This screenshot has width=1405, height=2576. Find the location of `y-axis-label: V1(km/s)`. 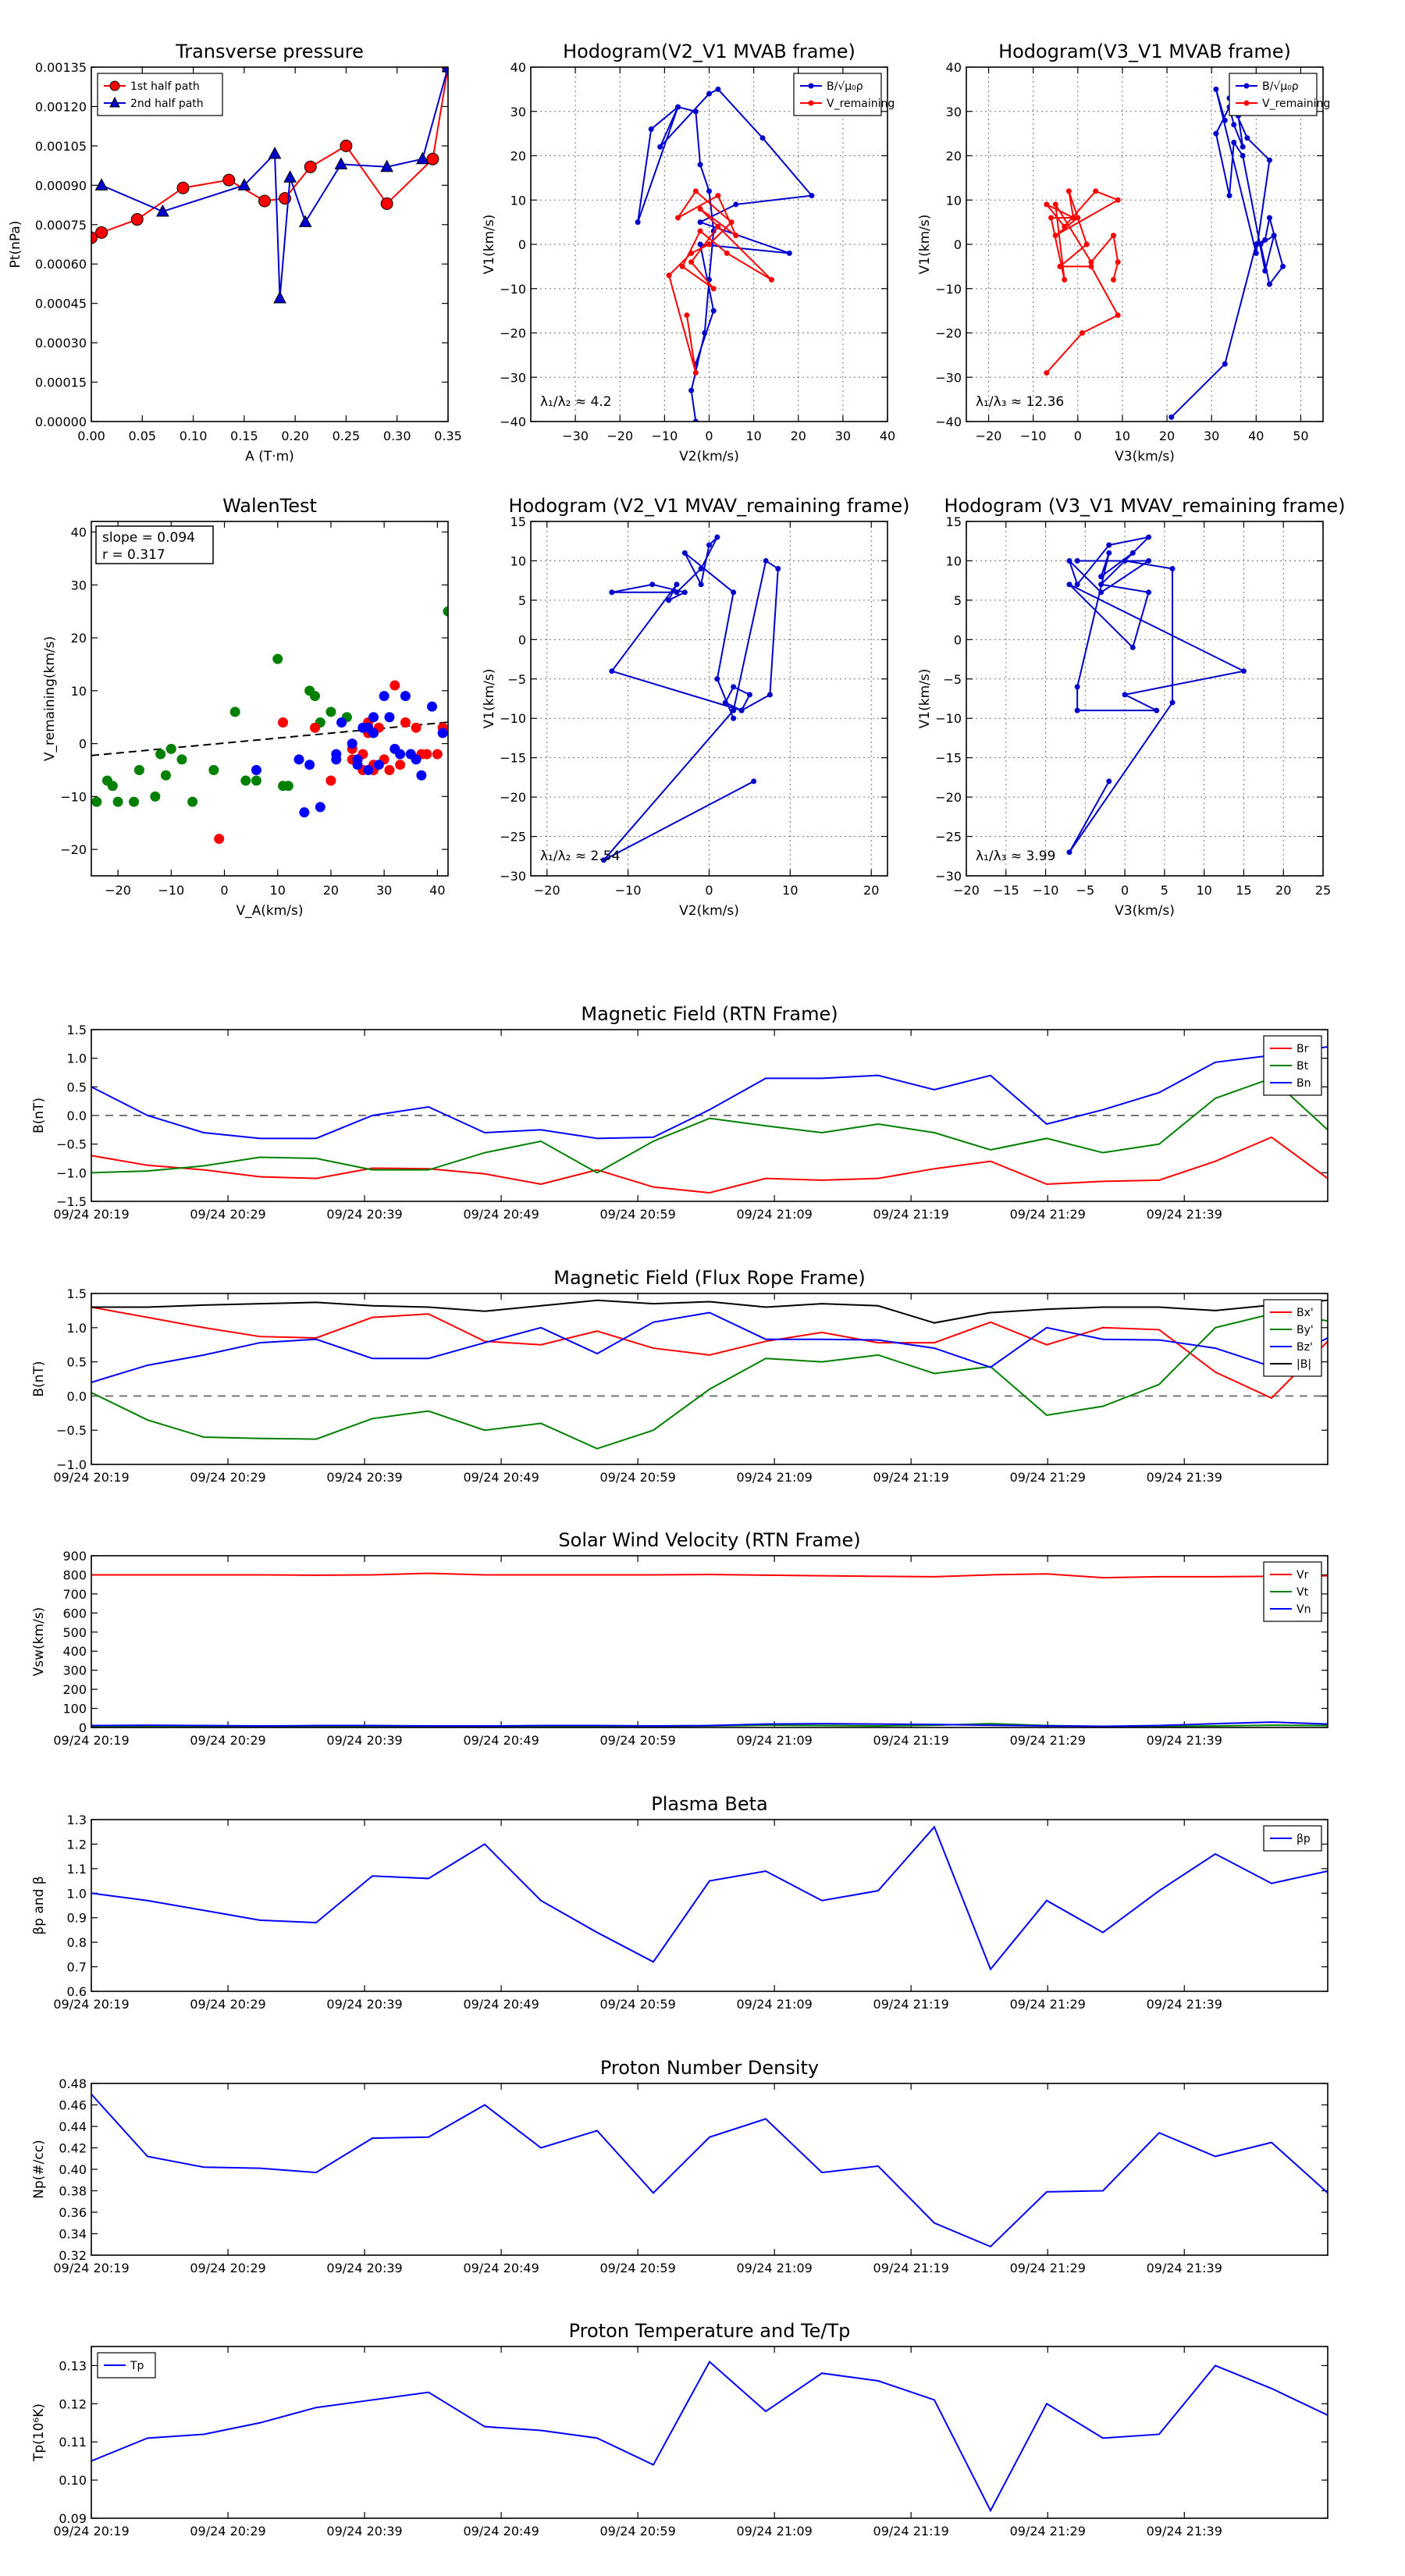

y-axis-label: V1(km/s) is located at coordinates (925, 699).